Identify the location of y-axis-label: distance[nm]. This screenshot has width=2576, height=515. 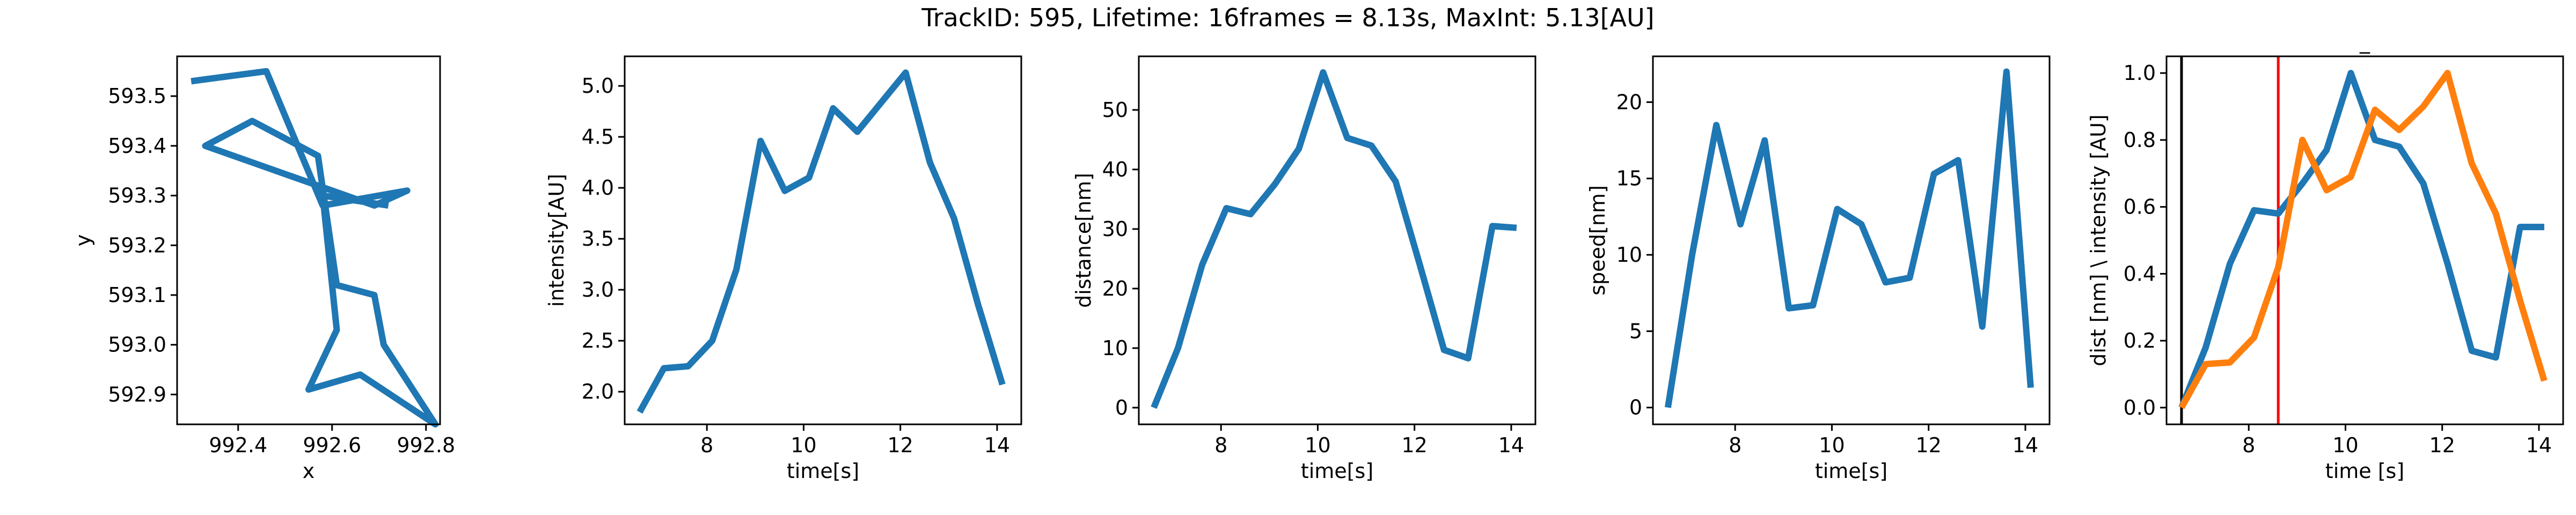
(1083, 241).